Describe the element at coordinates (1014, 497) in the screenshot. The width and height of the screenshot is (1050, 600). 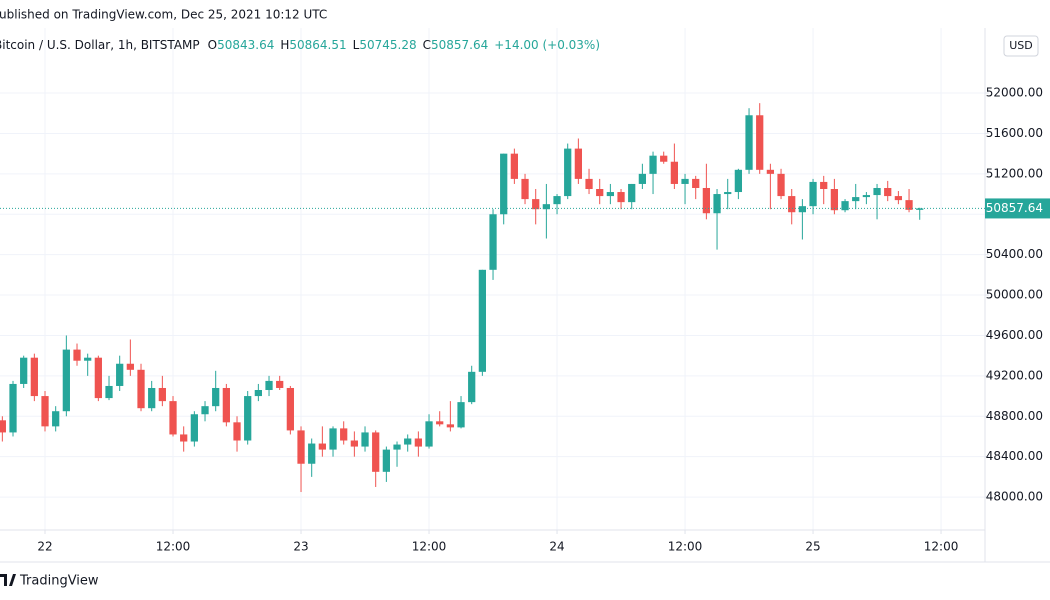
I see `y-tick-label: 48000.00` at that location.